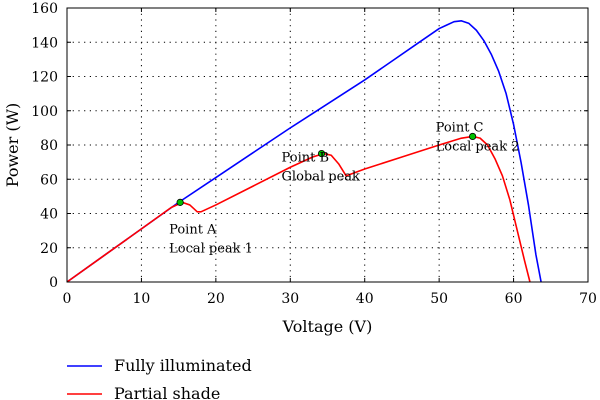 This screenshot has width=600, height=400. I want to click on x-tick-label: 20, so click(216, 299).